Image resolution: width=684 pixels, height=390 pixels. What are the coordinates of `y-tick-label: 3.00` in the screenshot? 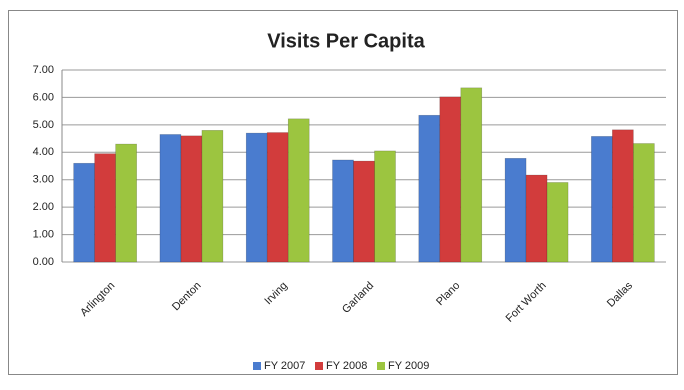 It's located at (43, 180).